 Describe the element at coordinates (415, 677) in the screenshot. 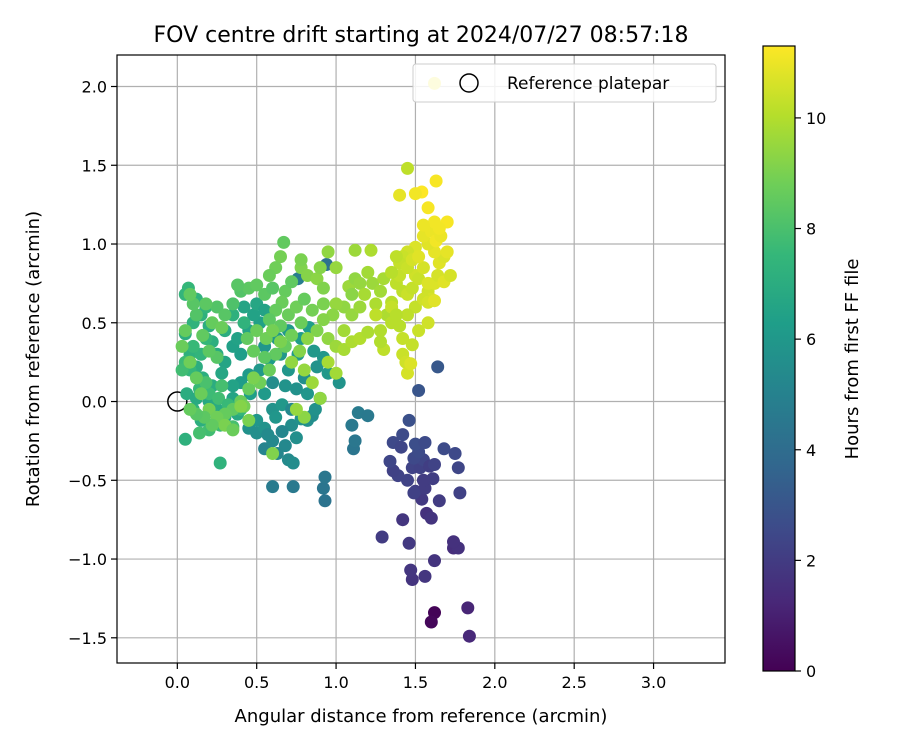

I see `x-axis-ticks: 0.0 0.5 1.0 1.5 2.0 2.5 3.0` at that location.